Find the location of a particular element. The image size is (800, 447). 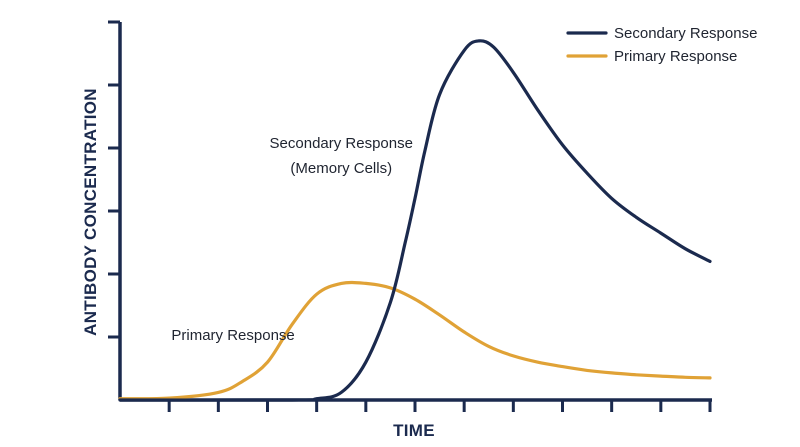

legend: Secondary Response Primary Response is located at coordinates (661, 45).